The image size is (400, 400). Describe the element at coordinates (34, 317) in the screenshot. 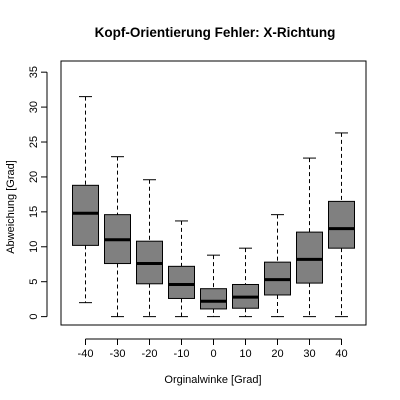

I see `y-tick-label: 0` at that location.